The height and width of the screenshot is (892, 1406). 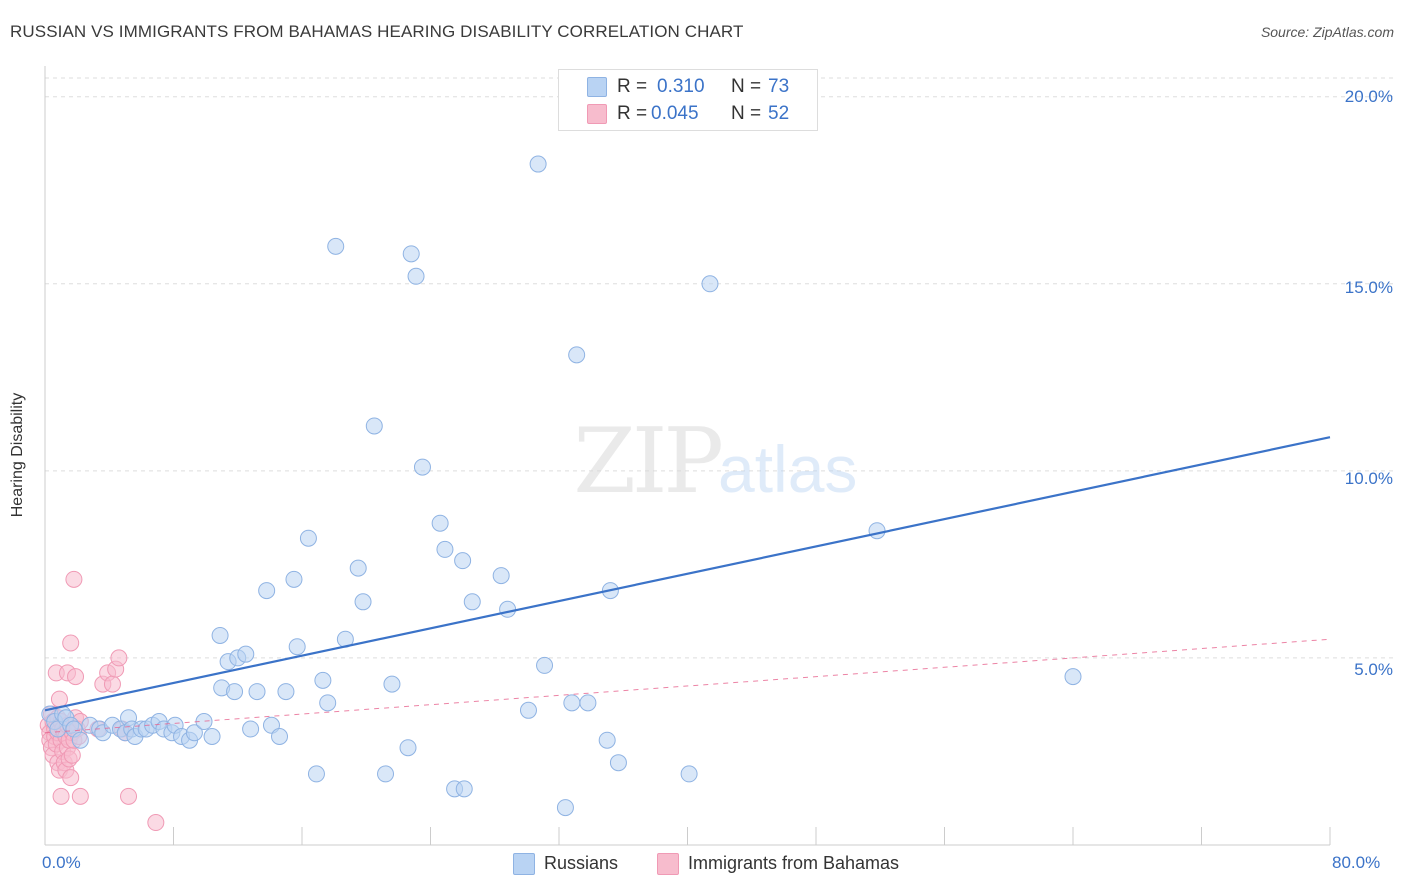 I want to click on series-bahamas-points, so click(x=102, y=701).